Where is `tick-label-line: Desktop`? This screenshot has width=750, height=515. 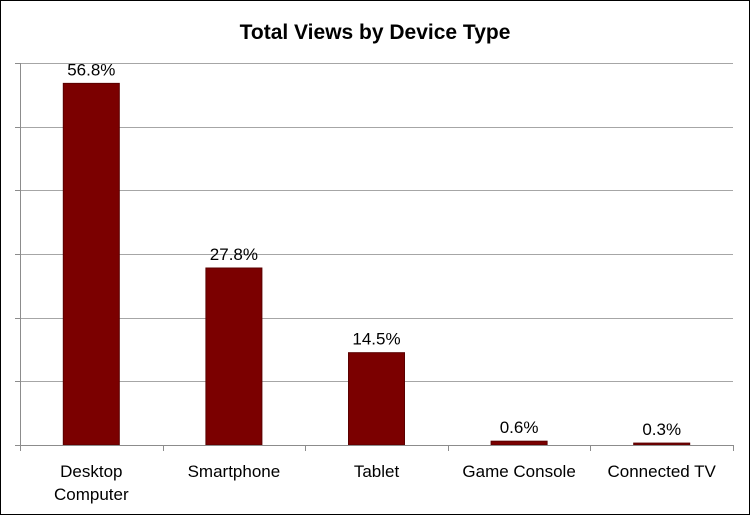
tick-label-line: Desktop is located at coordinates (91, 471).